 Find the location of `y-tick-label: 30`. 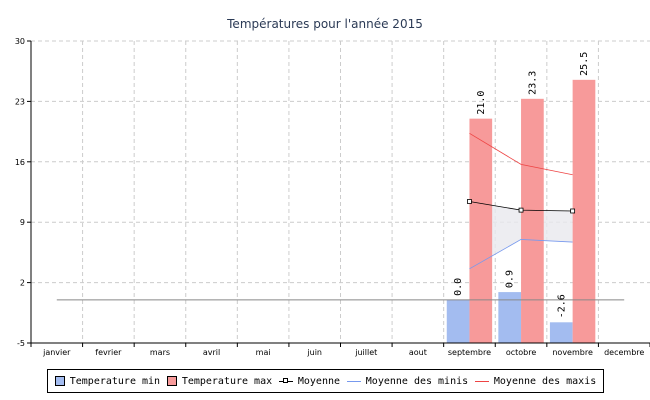

y-tick-label: 30 is located at coordinates (20, 41).